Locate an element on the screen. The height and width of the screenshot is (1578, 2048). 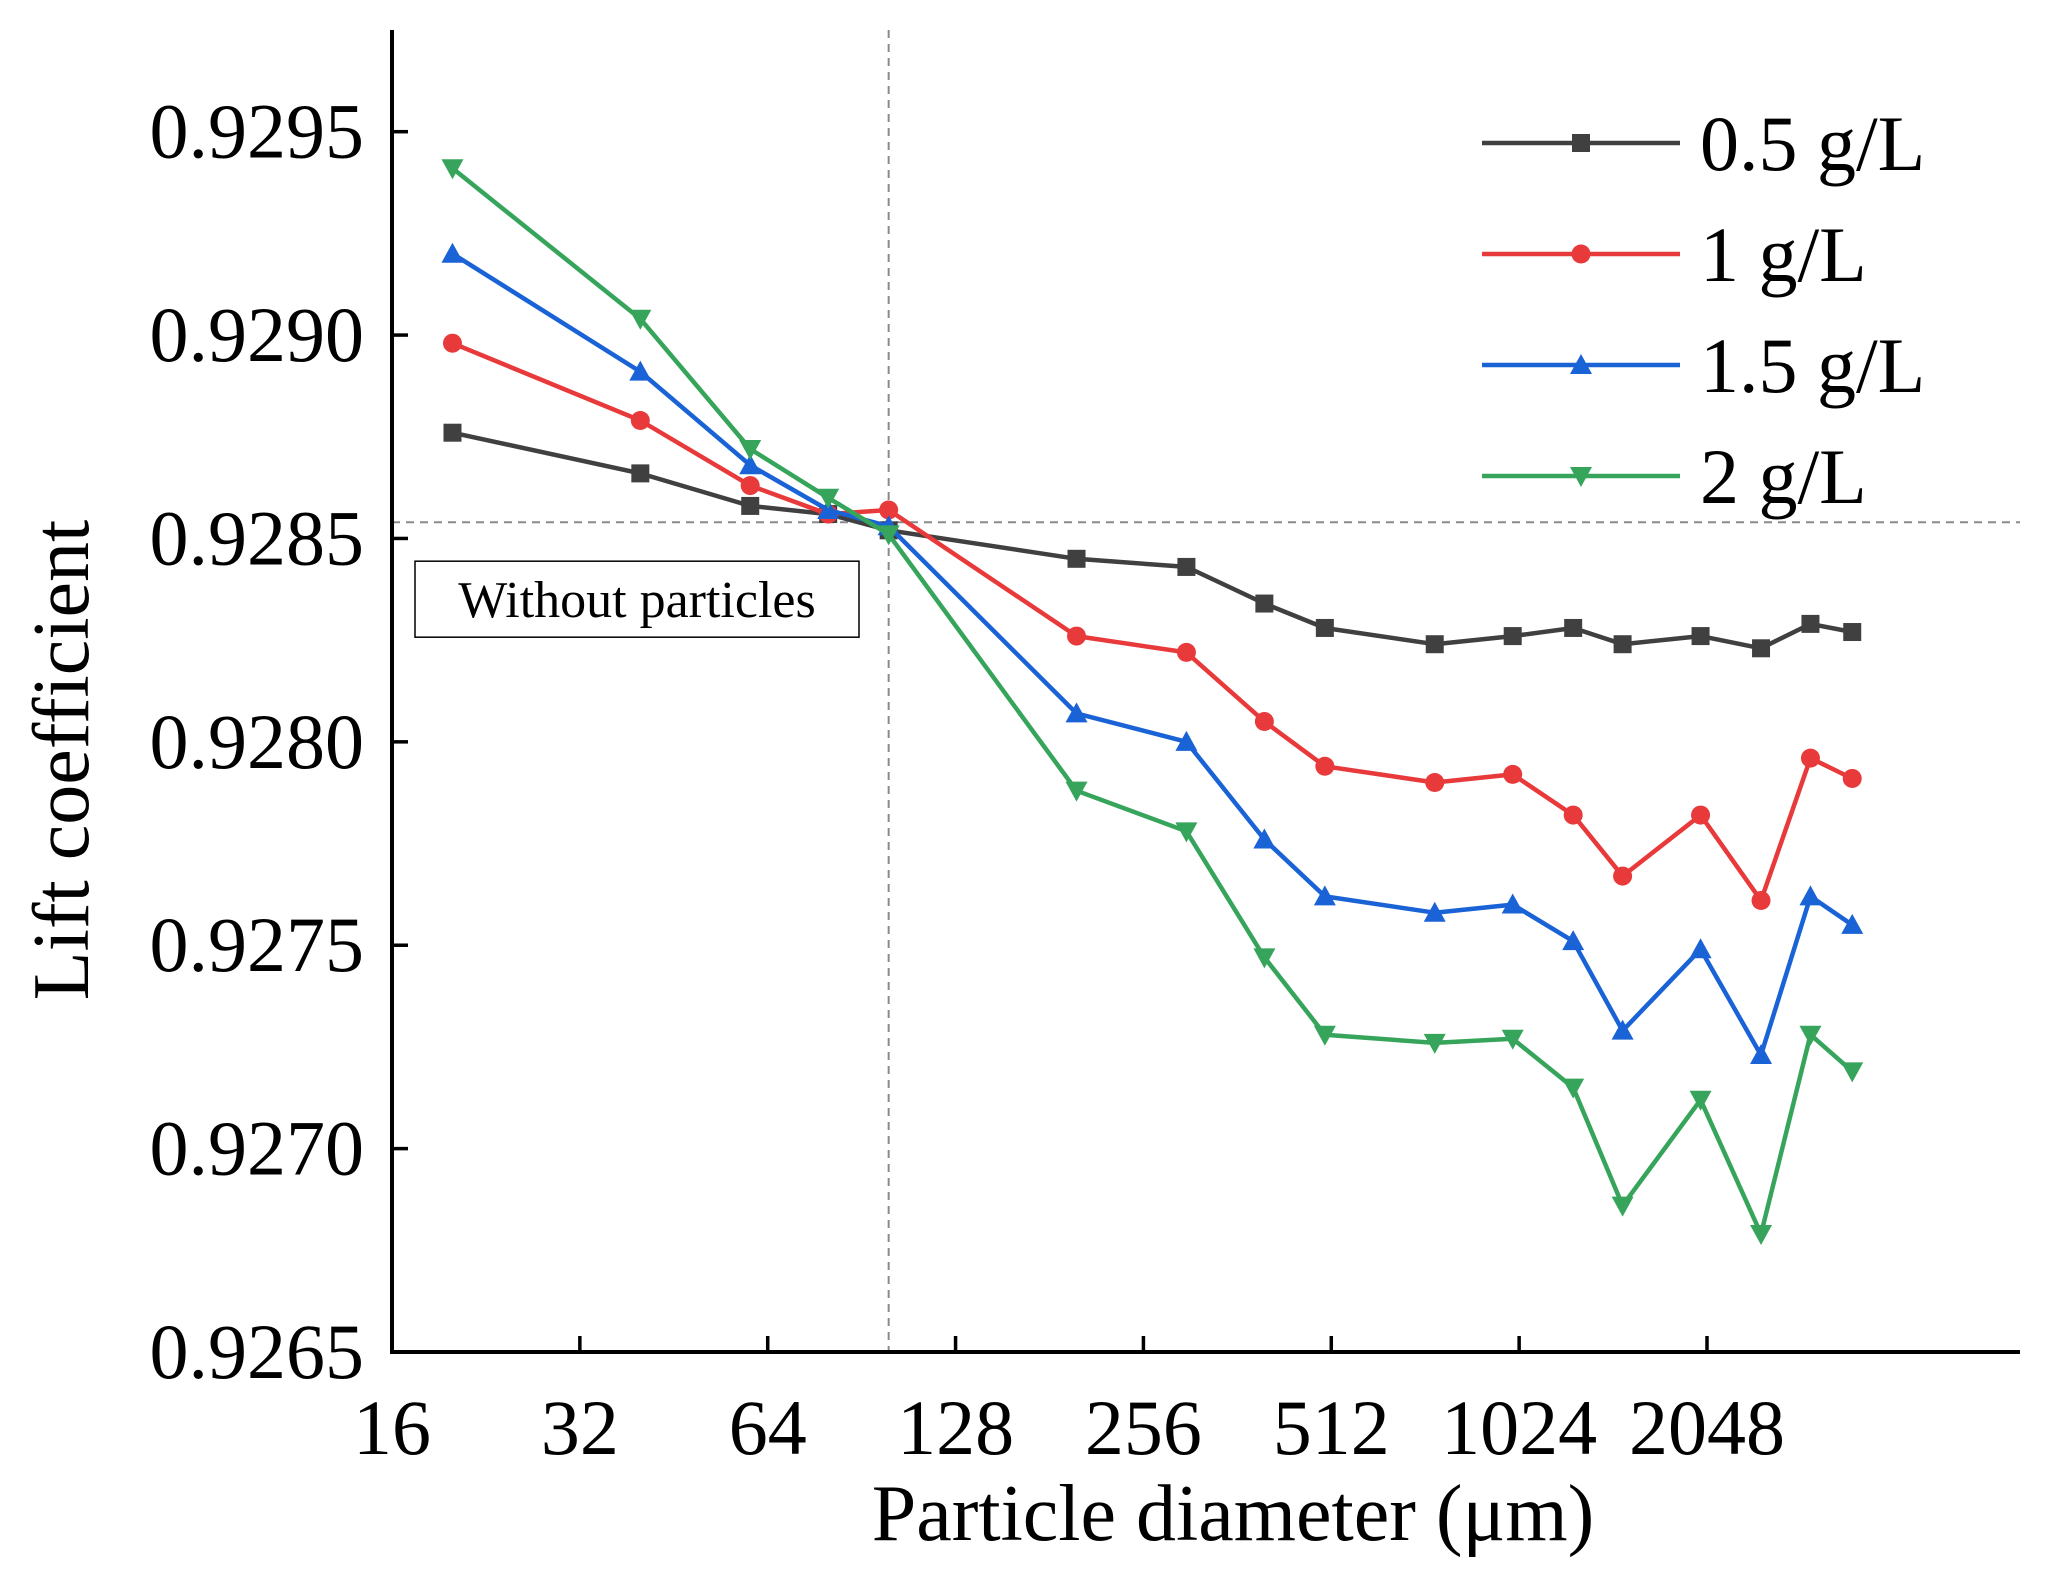
legend-item: 2 g/L is located at coordinates (1674, 476).